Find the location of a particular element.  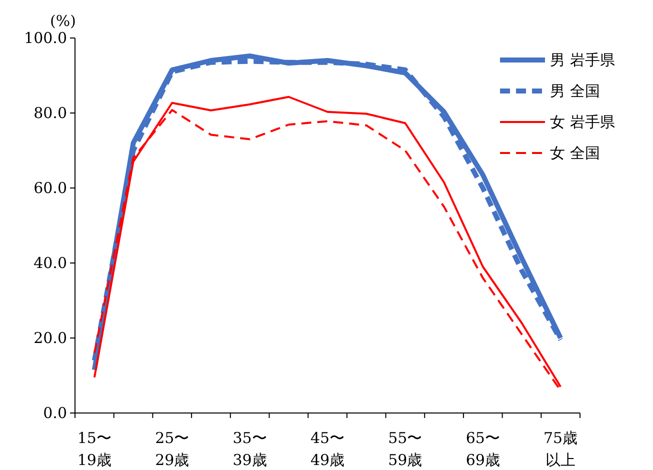

x-tick-label: 25〜29歳 is located at coordinates (172, 449).